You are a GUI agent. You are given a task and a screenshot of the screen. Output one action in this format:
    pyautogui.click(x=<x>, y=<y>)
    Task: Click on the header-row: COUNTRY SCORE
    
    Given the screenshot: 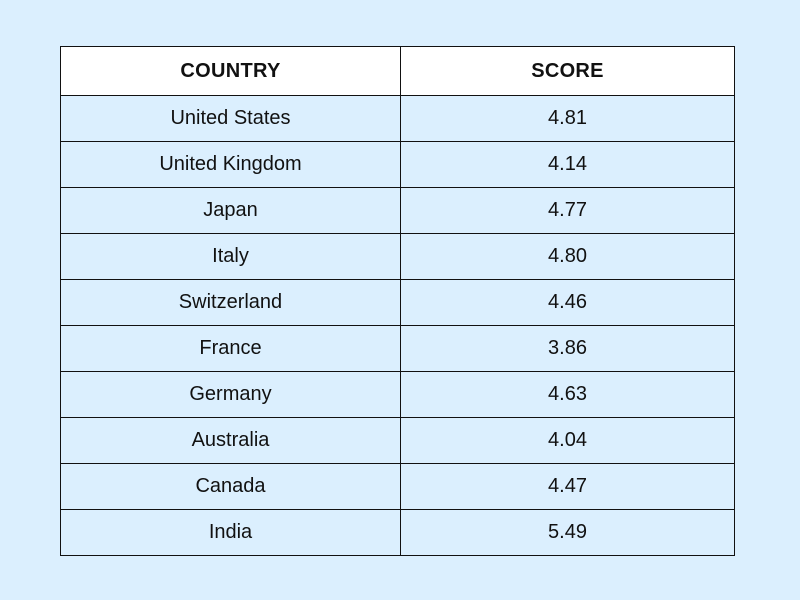 What is the action you would take?
    pyautogui.click(x=397, y=71)
    